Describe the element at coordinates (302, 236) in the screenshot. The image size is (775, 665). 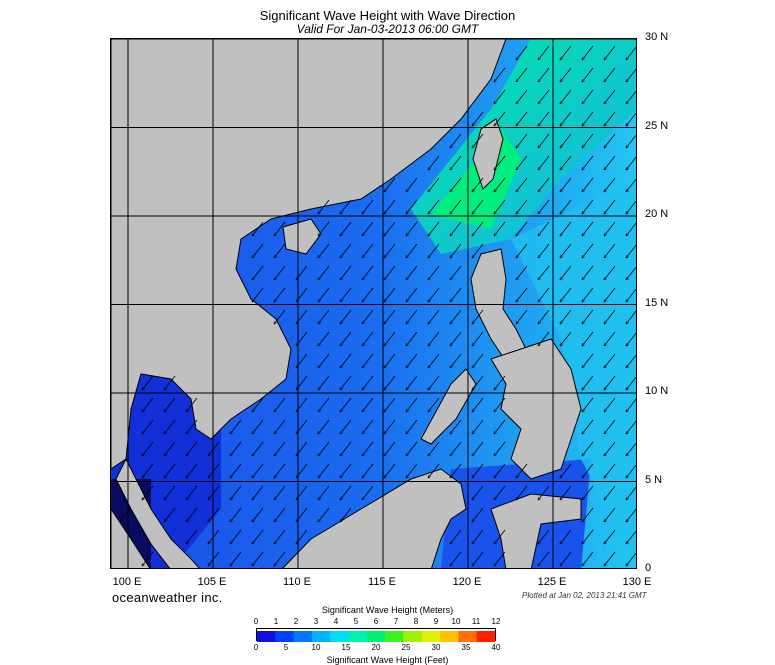
I see `hainan` at that location.